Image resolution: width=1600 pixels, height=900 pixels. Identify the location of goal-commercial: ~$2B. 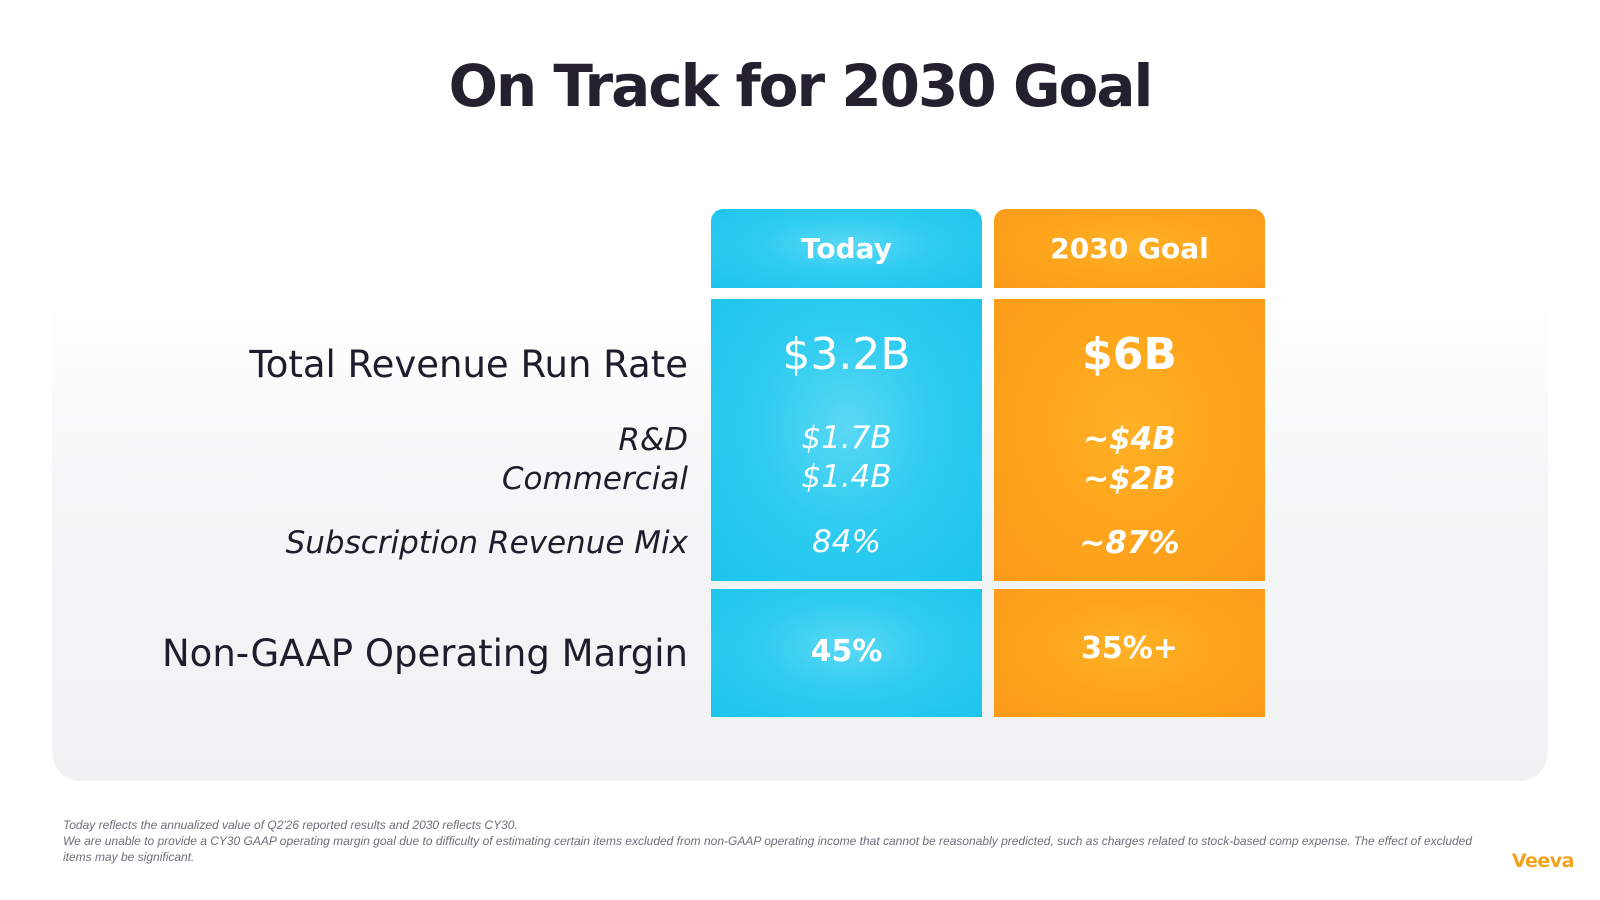
(1129, 479).